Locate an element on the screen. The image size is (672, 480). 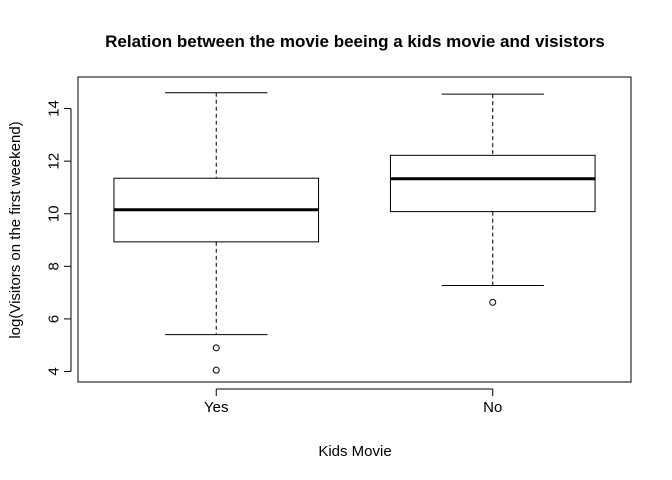
x-tick-label: No is located at coordinates (492, 407).